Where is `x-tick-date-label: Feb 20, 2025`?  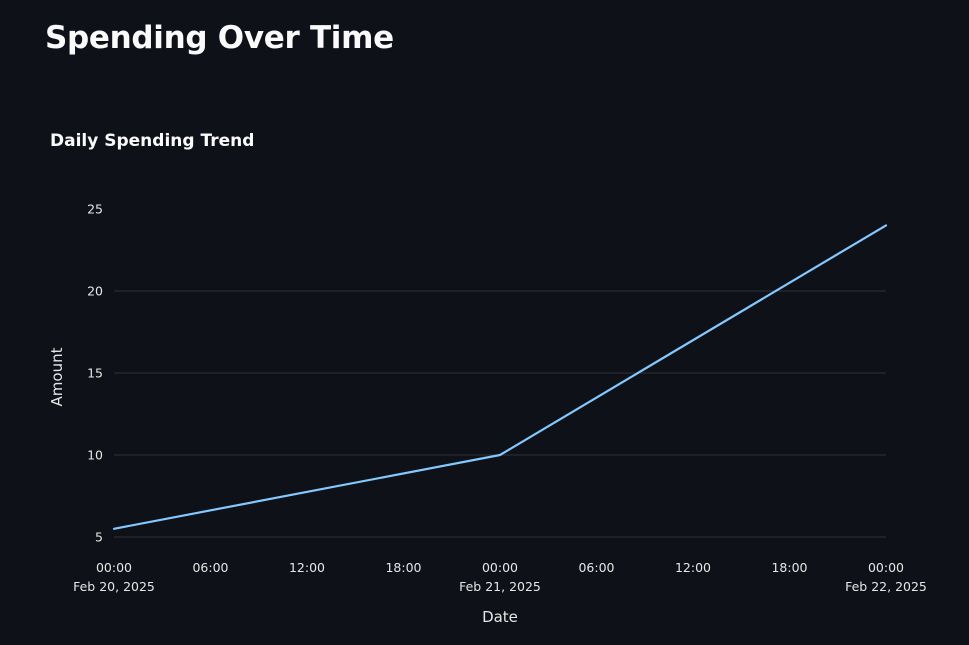 x-tick-date-label: Feb 20, 2025 is located at coordinates (114, 586).